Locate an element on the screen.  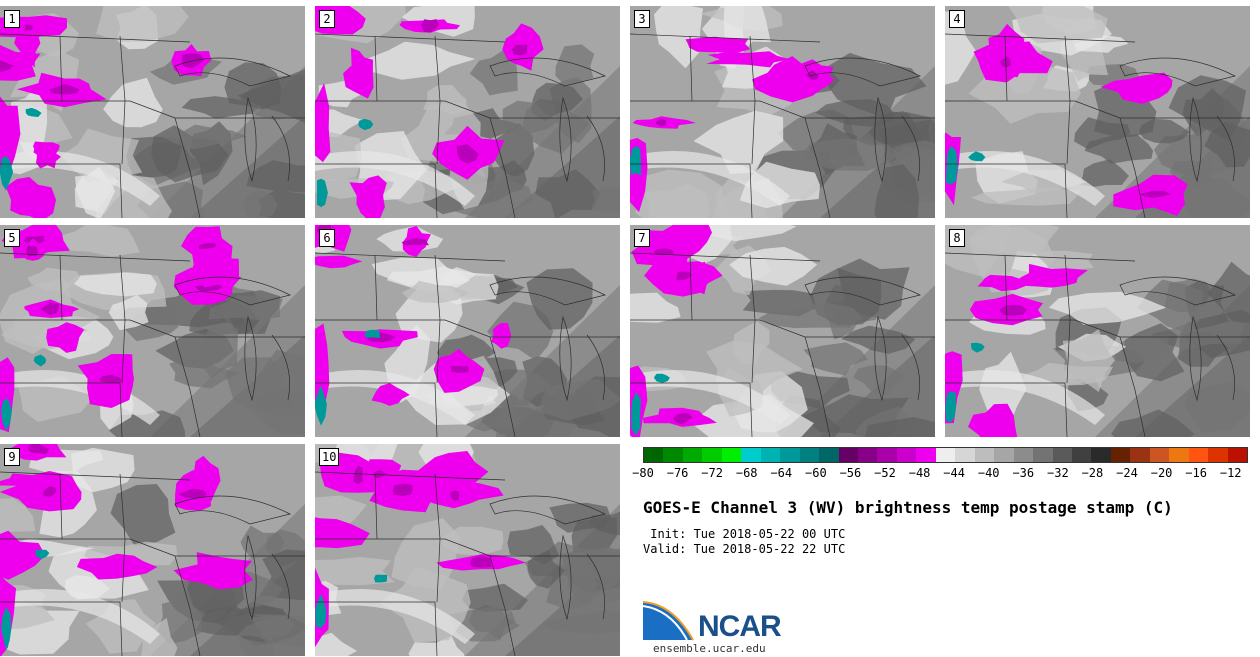
postage-stamp-panel-4: 4 is located at coordinates (1097, 112).